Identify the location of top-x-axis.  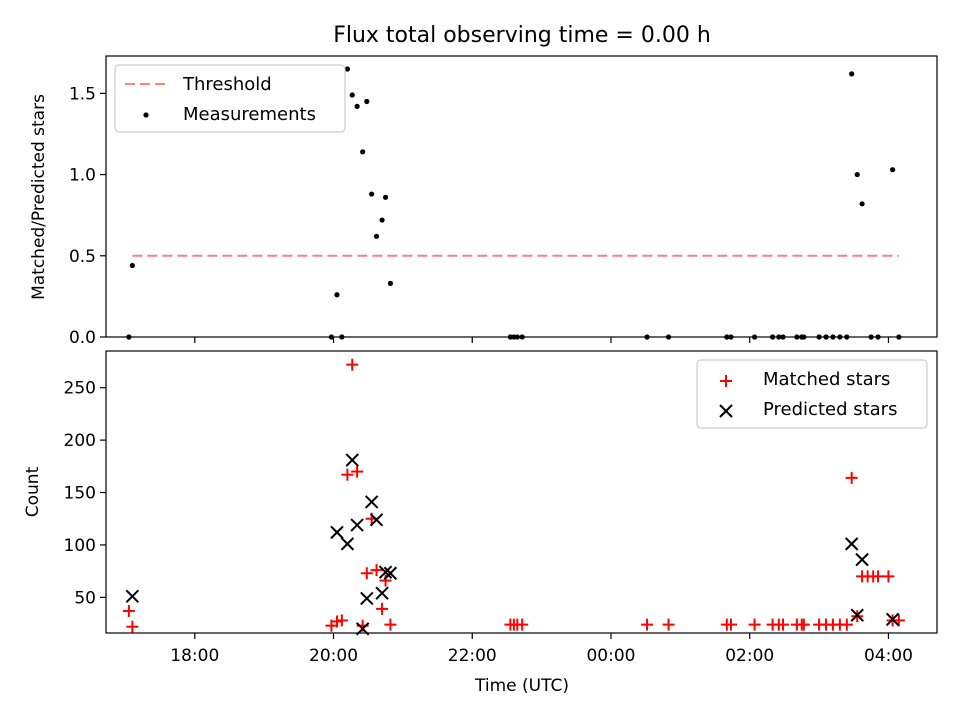
(542, 340).